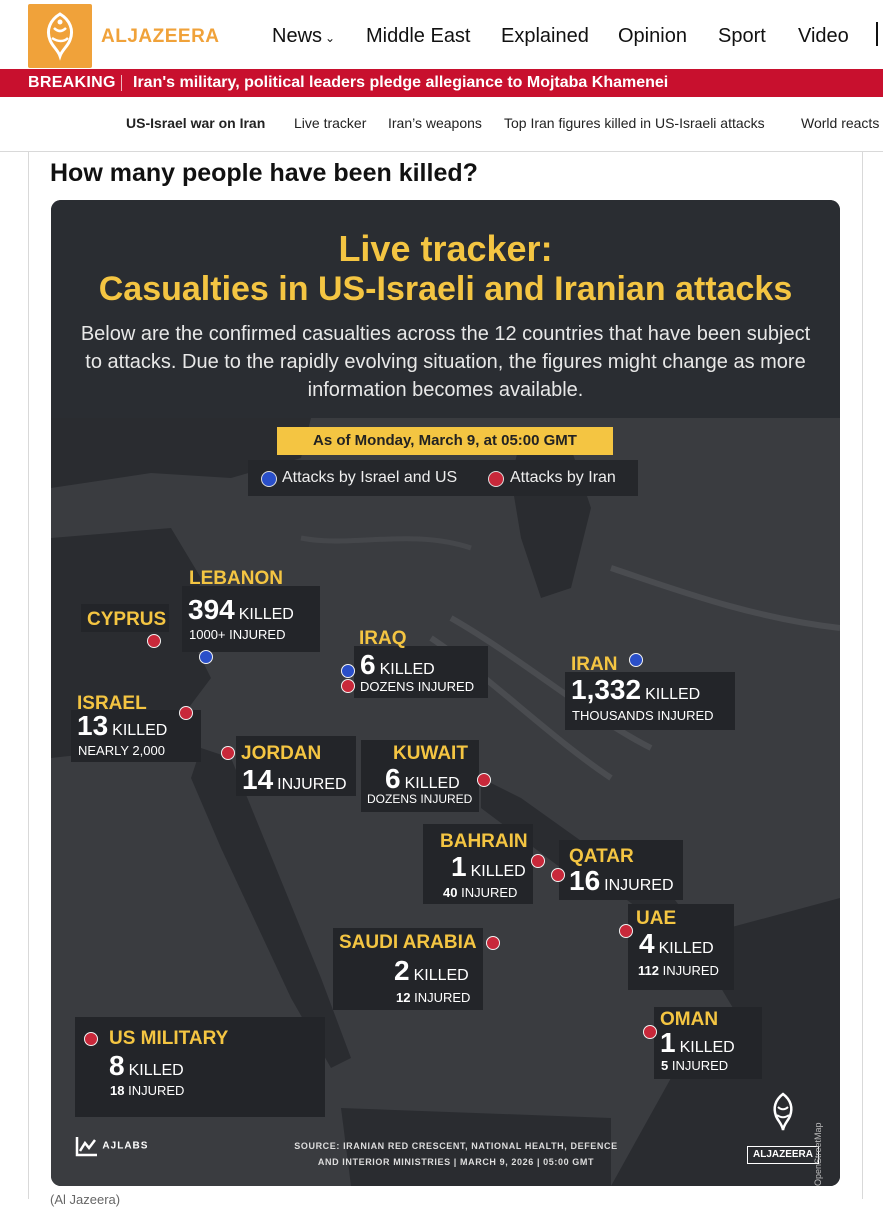 This screenshot has height=1207, width=883. I want to click on lebanon-killed: 394 KILLED, so click(241, 609).